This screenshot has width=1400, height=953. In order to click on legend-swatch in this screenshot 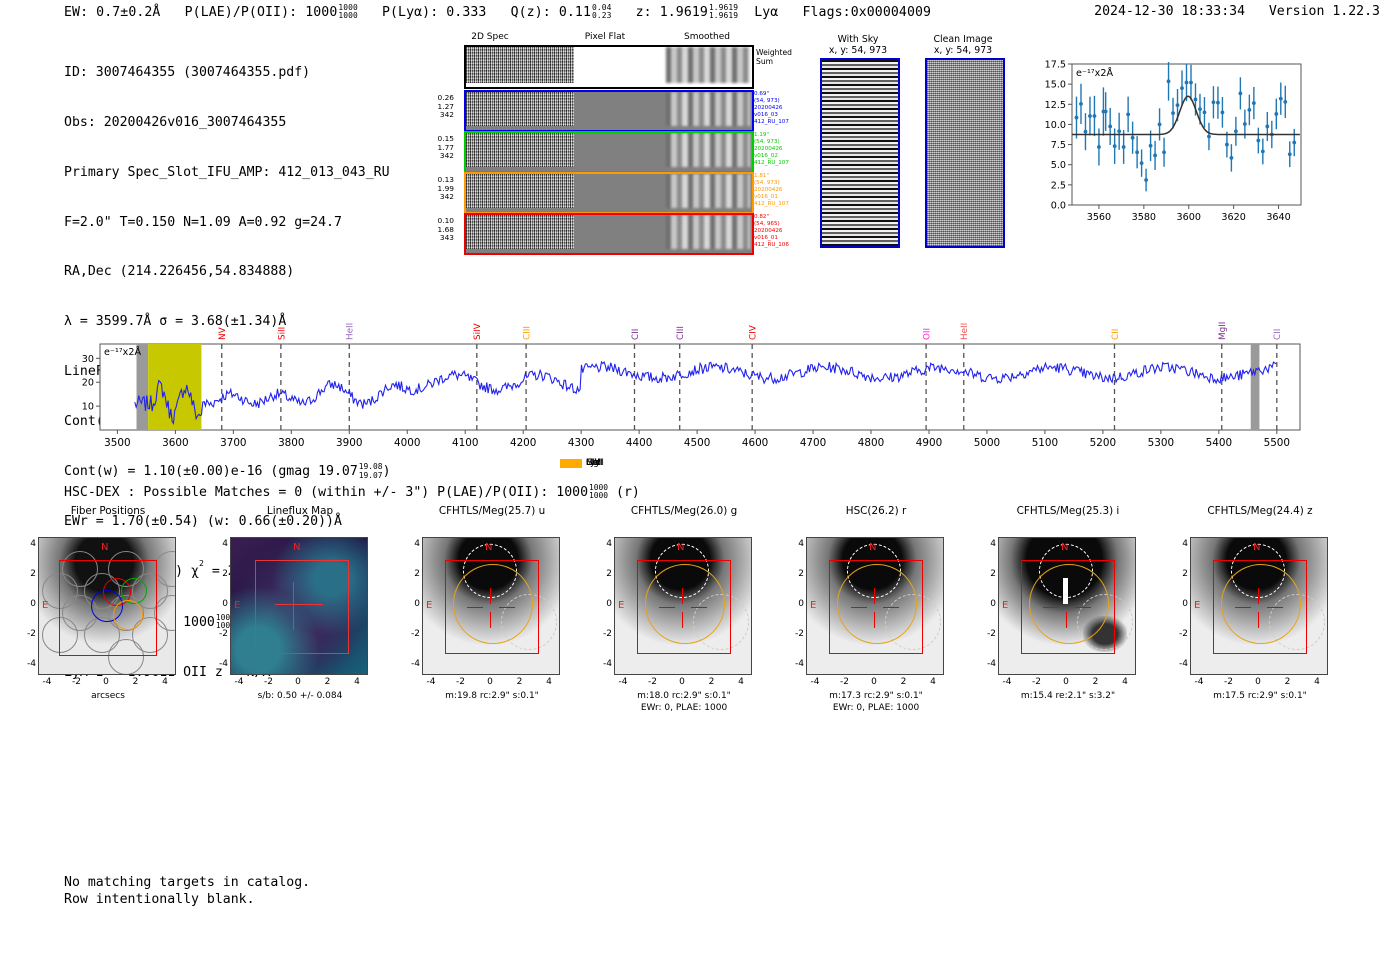, I will do `click(571, 463)`.